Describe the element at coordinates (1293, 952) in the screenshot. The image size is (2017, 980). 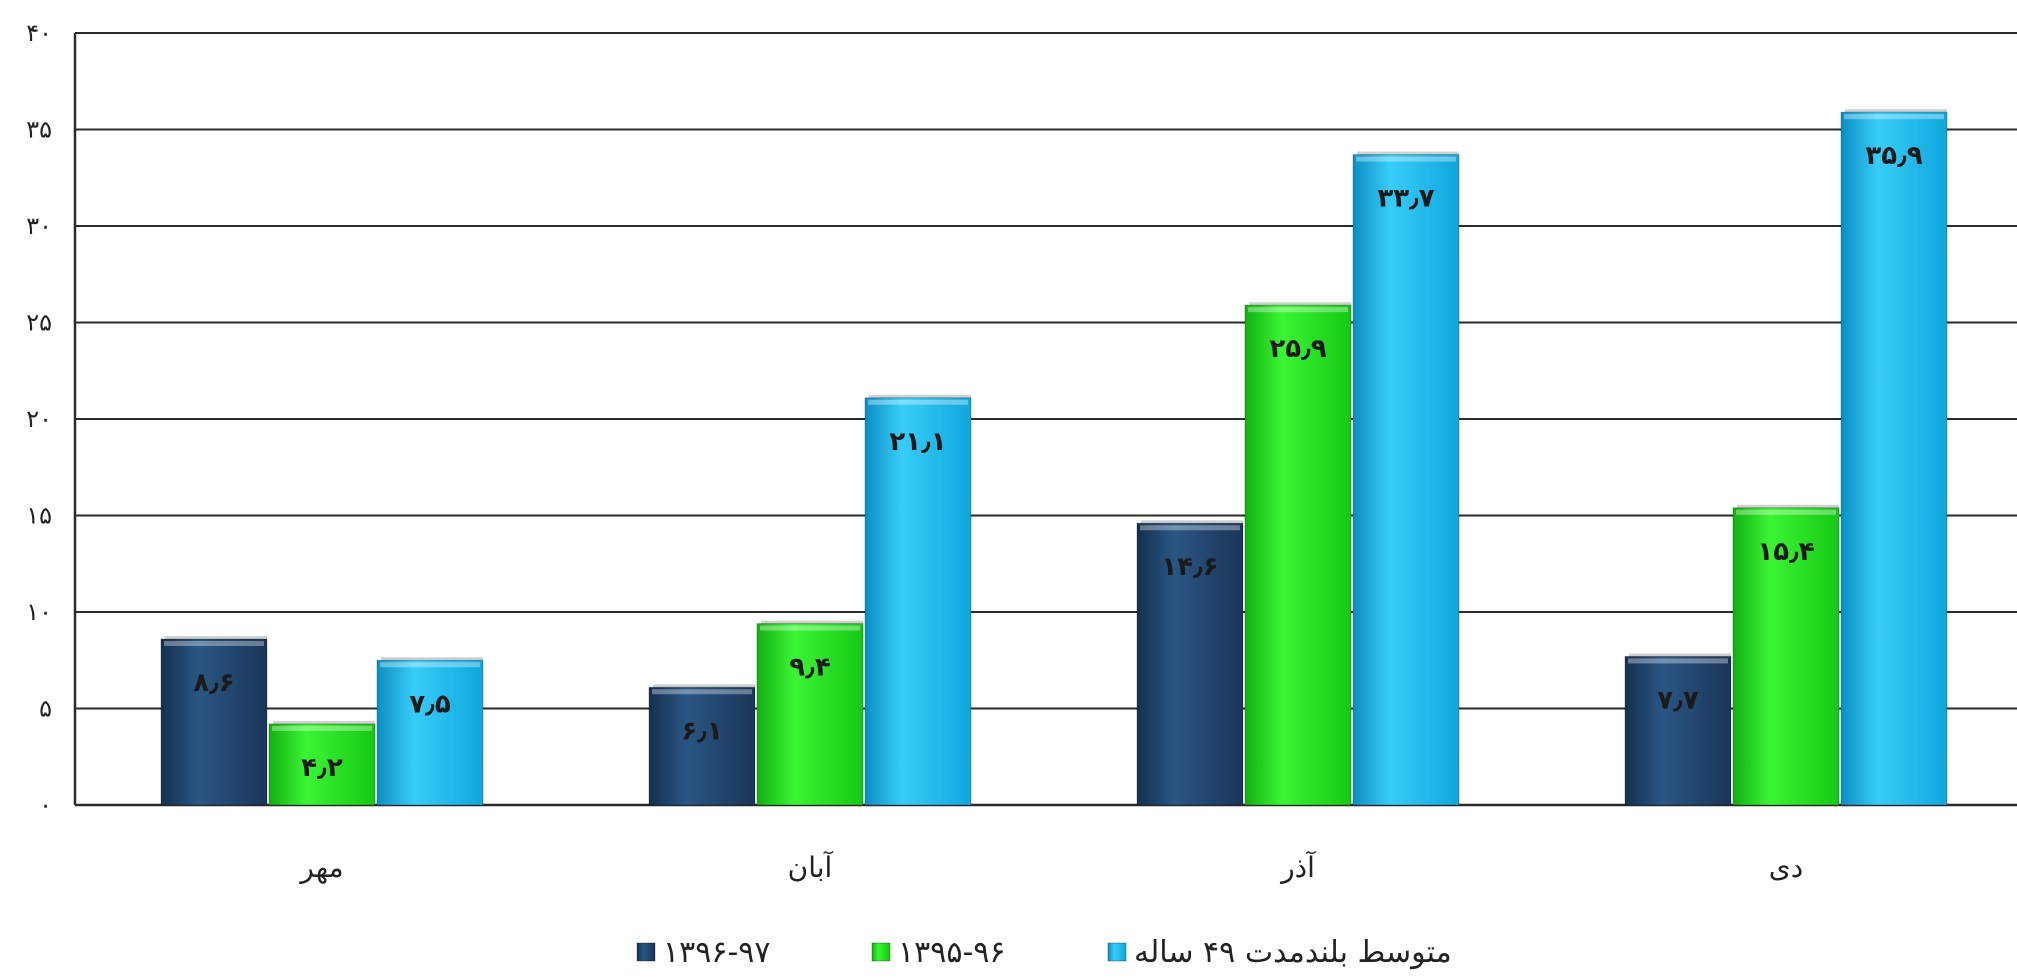
I see `legend-label: متوسط بلندمدت ۴۹ ساله` at that location.